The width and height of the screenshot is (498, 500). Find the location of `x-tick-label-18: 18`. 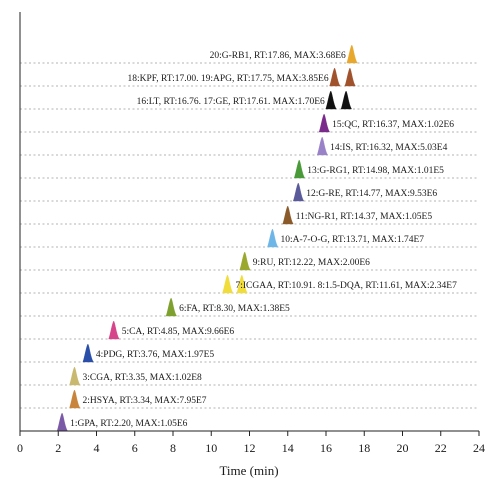

x-tick-label-18: 18 is located at coordinates (364, 448).